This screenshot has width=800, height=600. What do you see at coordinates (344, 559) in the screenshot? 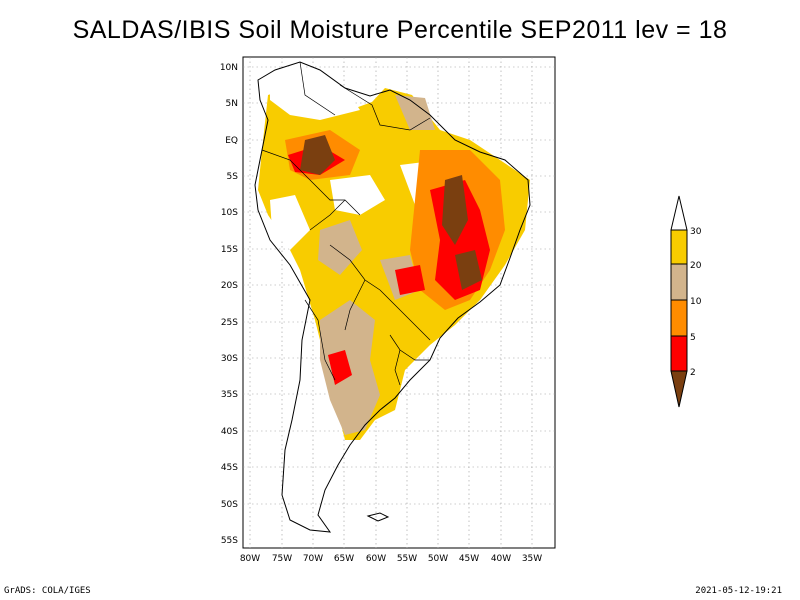
I see `lon-label: 65W` at bounding box center [344, 559].